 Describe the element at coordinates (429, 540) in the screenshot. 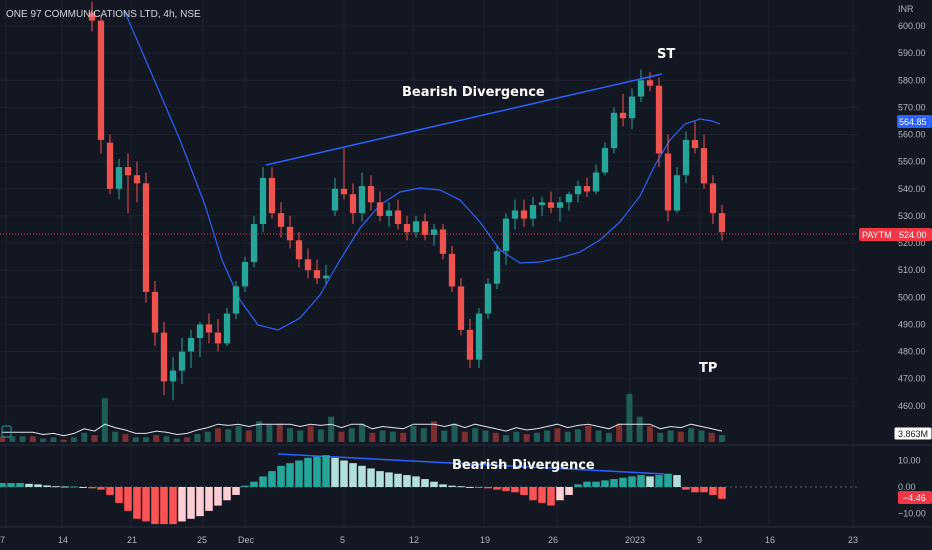

I see `time-axis: 7 14 21 25 Dec 5 12 19 26 2023 9 16 23` at that location.